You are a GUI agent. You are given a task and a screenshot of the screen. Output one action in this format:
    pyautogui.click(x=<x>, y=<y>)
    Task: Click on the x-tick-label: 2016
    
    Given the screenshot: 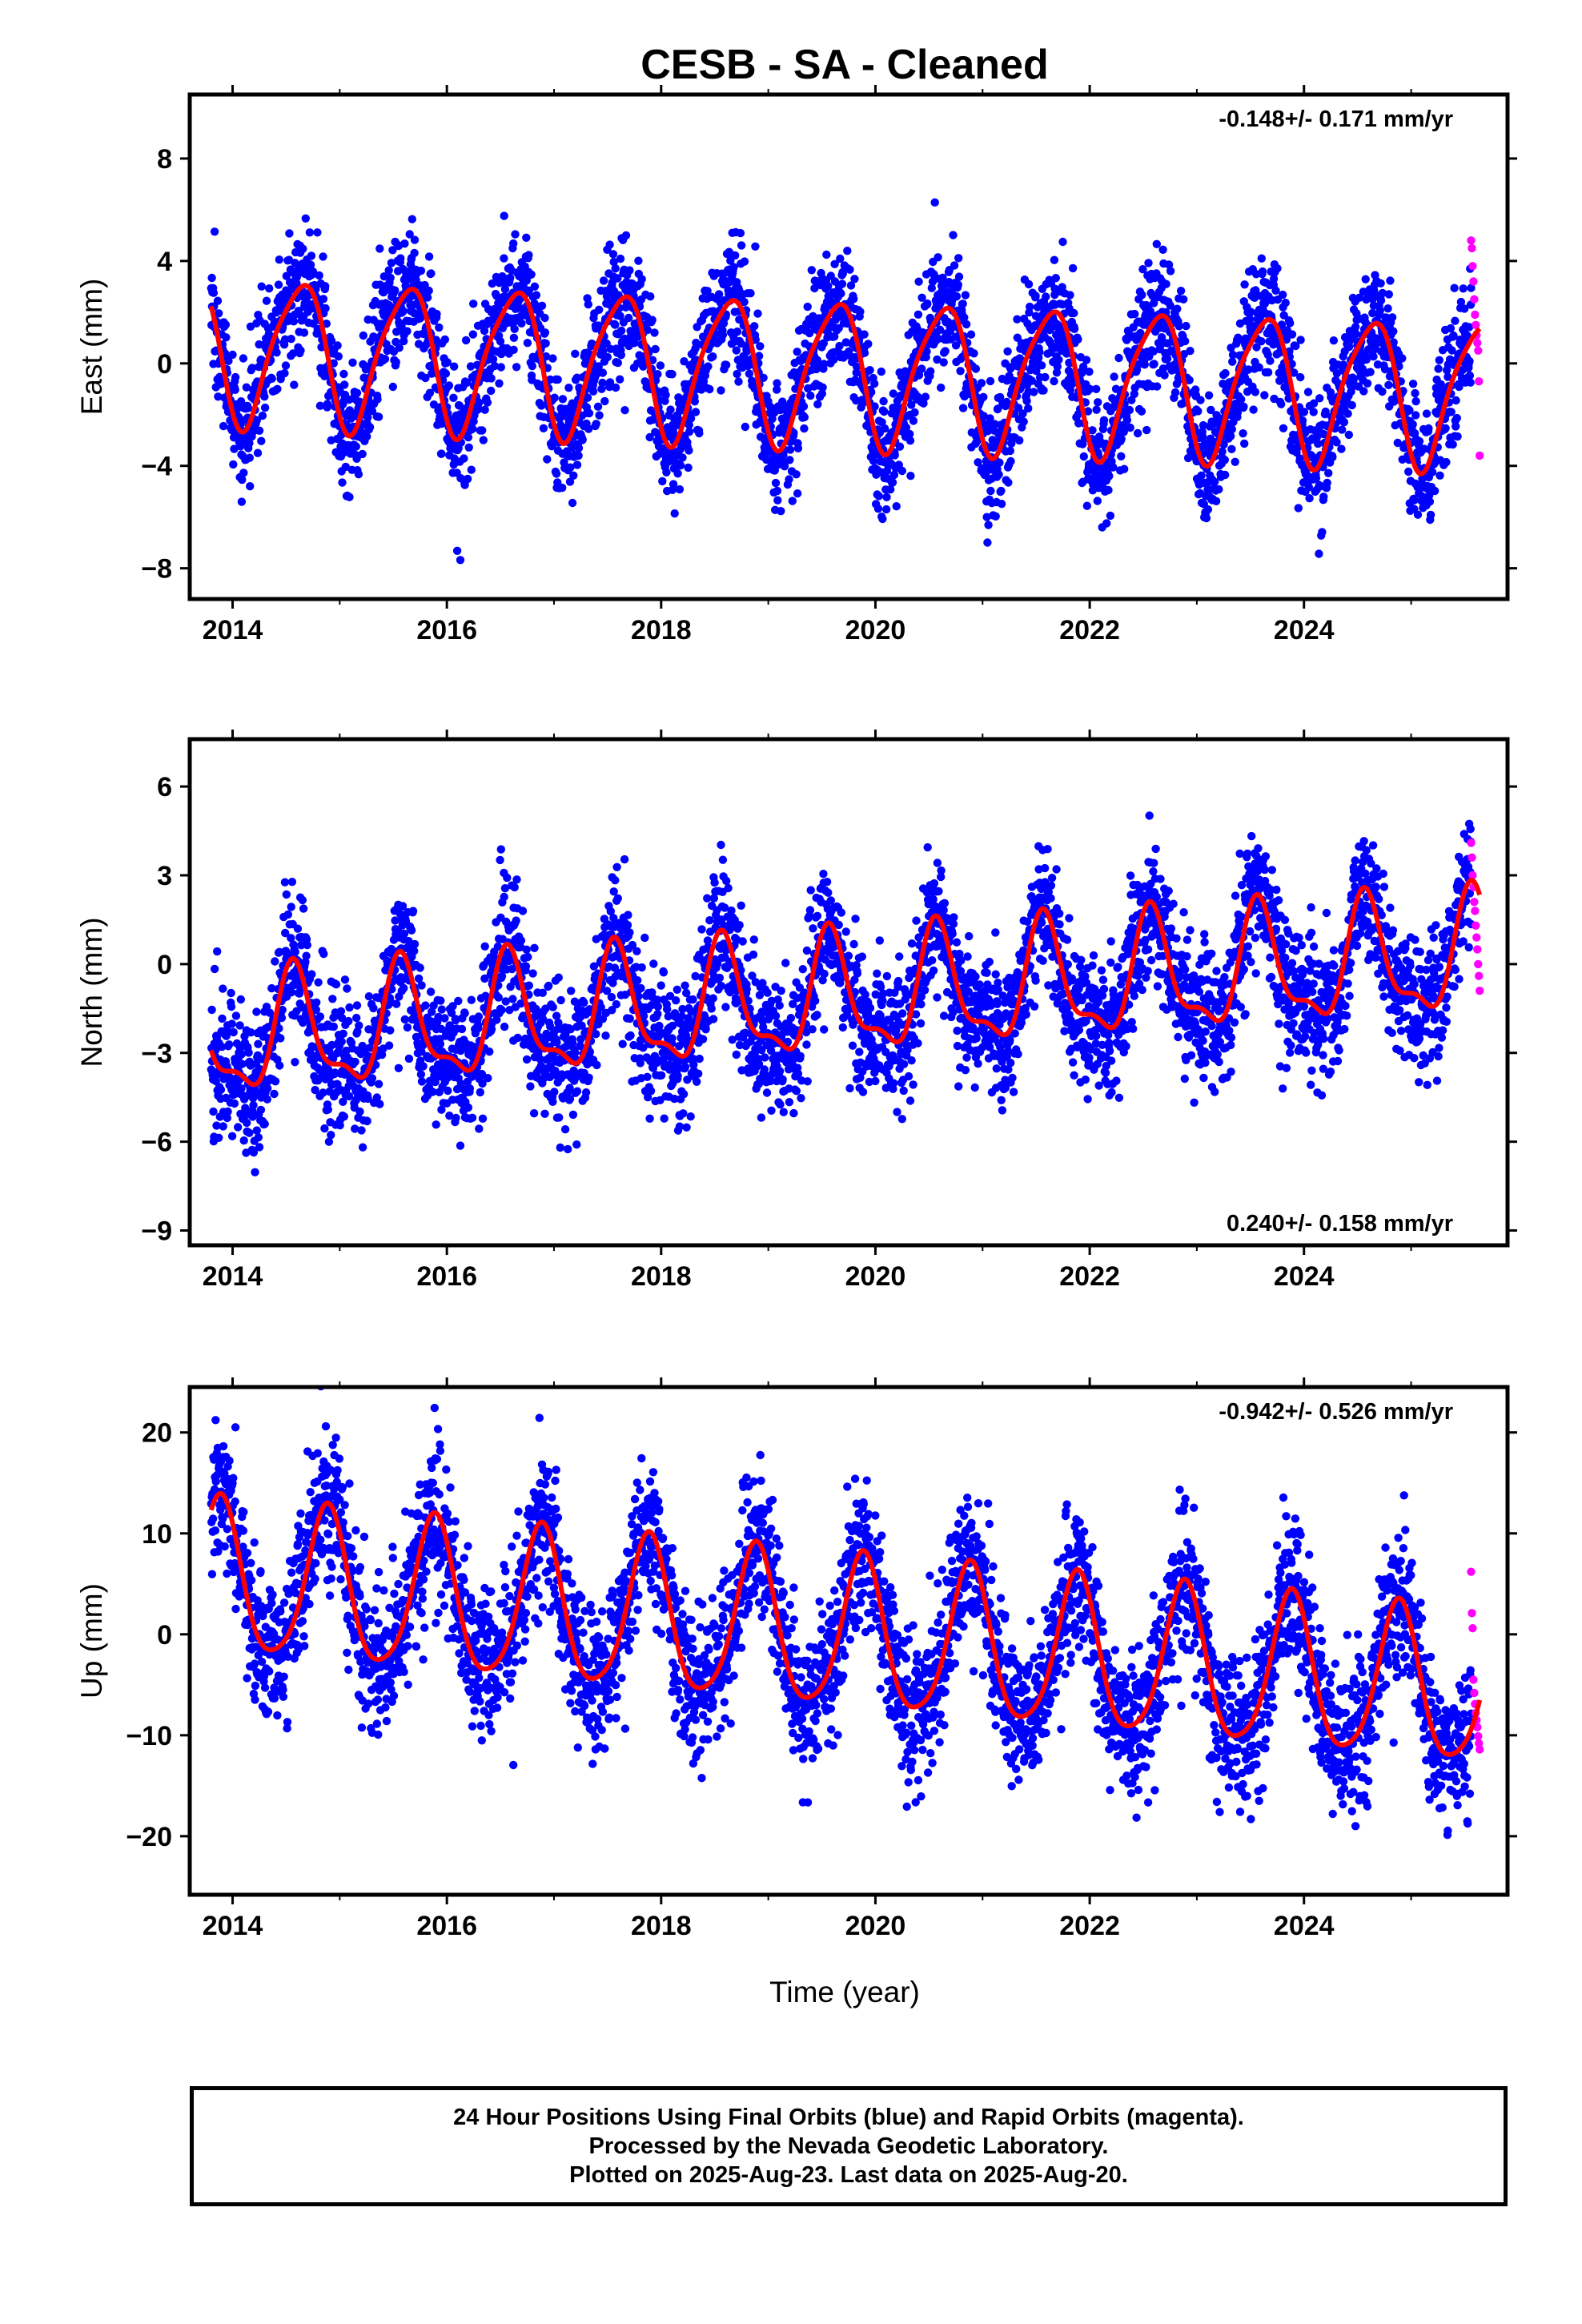 What is the action you would take?
    pyautogui.click(x=446, y=630)
    